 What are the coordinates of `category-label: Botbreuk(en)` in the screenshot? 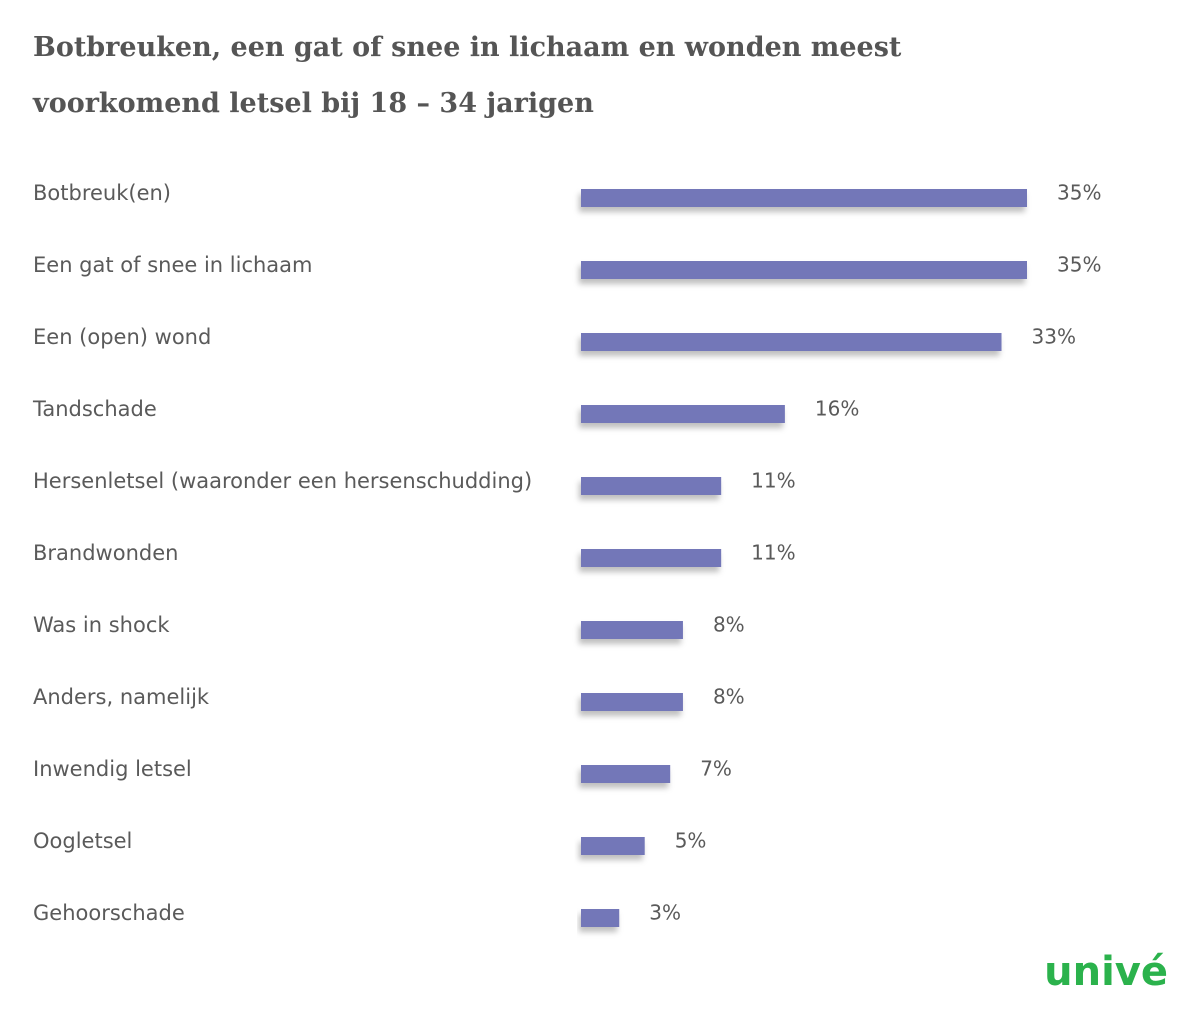 It's located at (102, 193).